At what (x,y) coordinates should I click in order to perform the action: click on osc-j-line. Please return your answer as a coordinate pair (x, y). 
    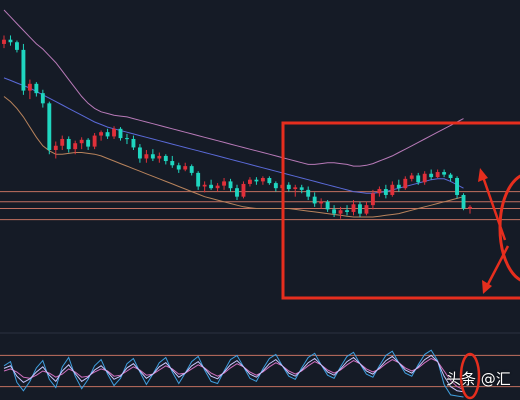
    Looking at the image, I should click on (233, 373).